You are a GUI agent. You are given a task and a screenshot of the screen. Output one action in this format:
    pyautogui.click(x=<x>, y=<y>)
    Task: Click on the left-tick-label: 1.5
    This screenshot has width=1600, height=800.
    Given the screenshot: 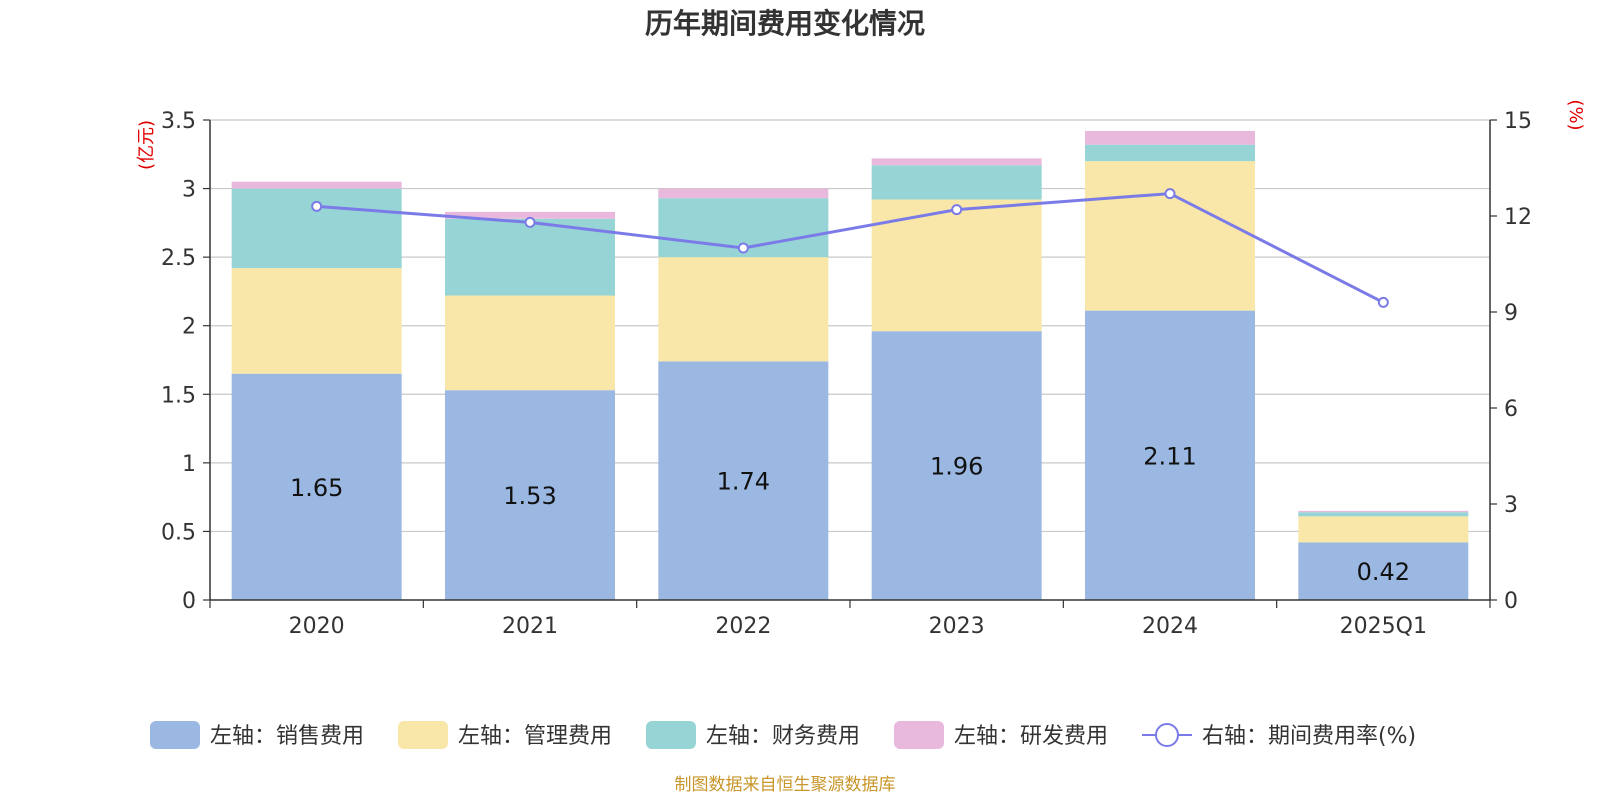 What is the action you would take?
    pyautogui.click(x=178, y=395)
    